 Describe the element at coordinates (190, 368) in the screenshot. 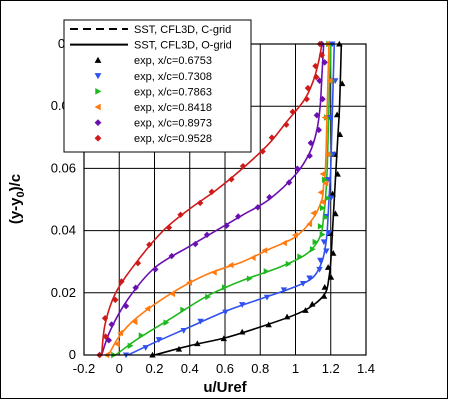

I see `x-tick-label: 0.4` at that location.